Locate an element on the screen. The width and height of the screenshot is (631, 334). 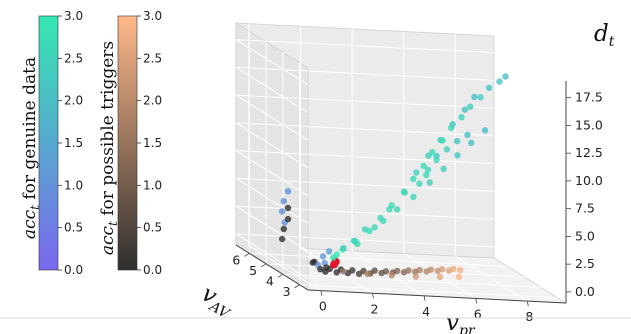
pane-side is located at coordinates (272, 156).